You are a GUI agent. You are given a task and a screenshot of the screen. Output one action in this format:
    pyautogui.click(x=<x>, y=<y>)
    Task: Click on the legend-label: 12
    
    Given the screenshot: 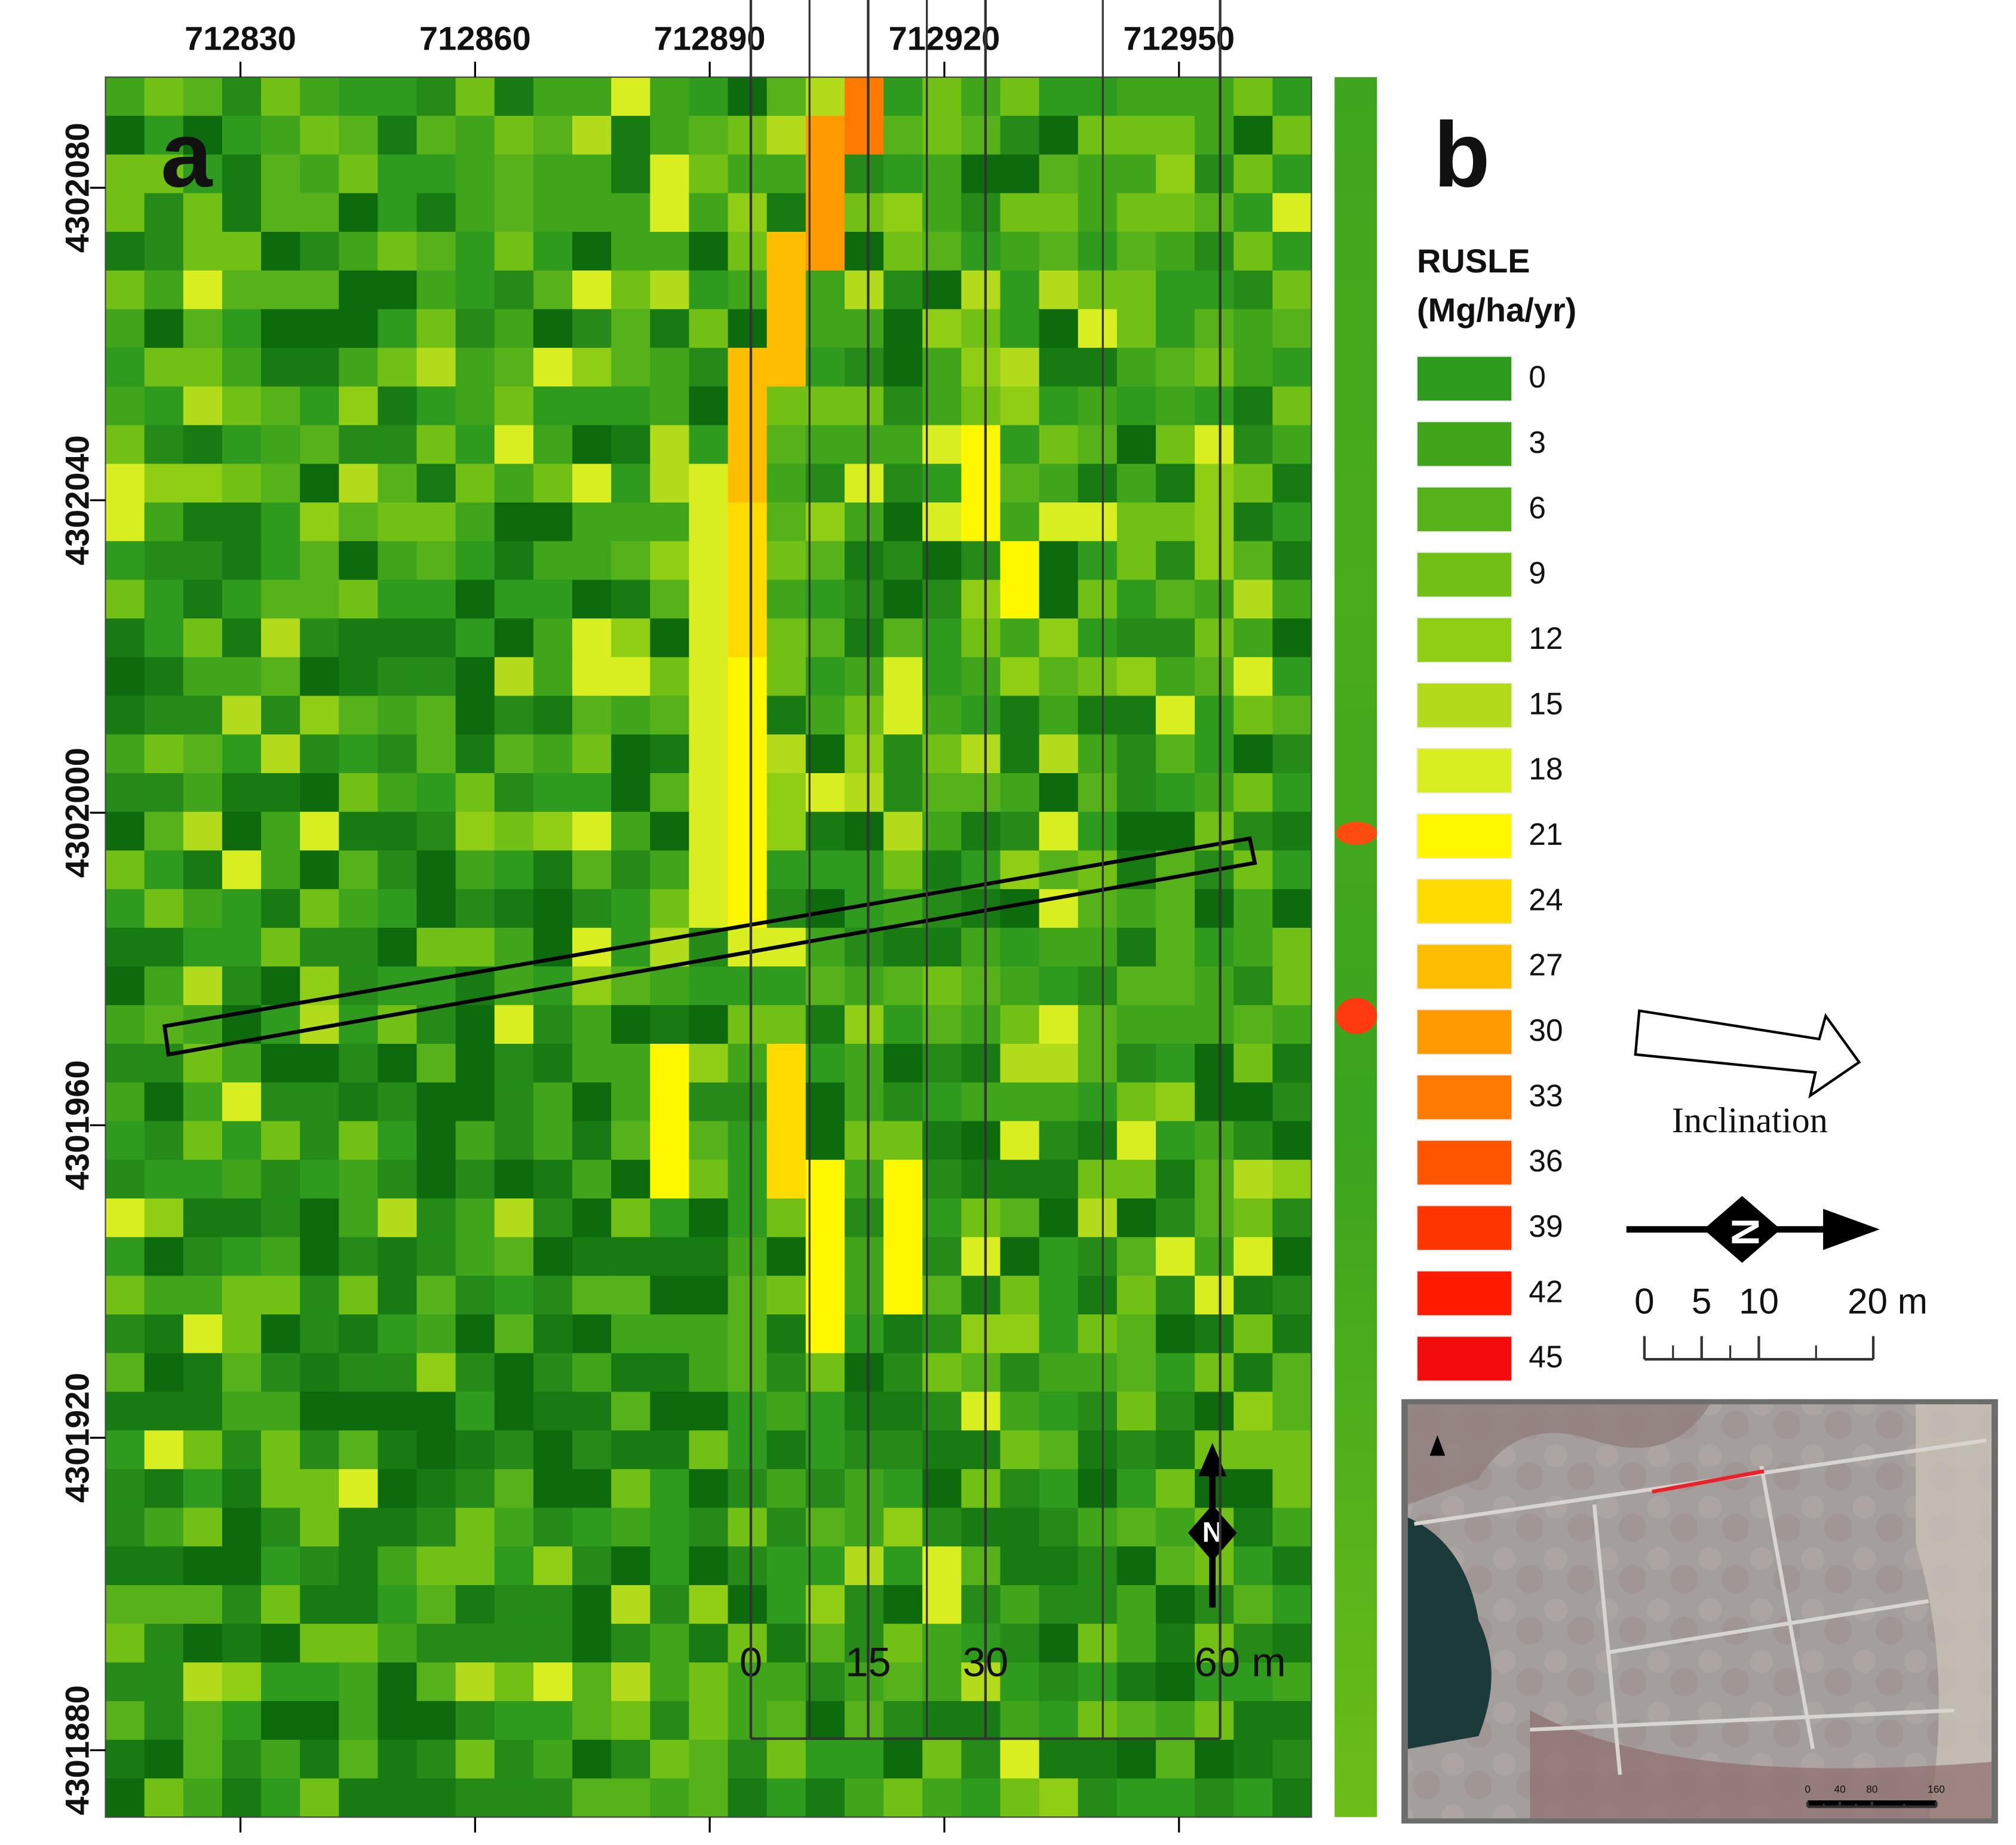 What is the action you would take?
    pyautogui.click(x=1546, y=638)
    